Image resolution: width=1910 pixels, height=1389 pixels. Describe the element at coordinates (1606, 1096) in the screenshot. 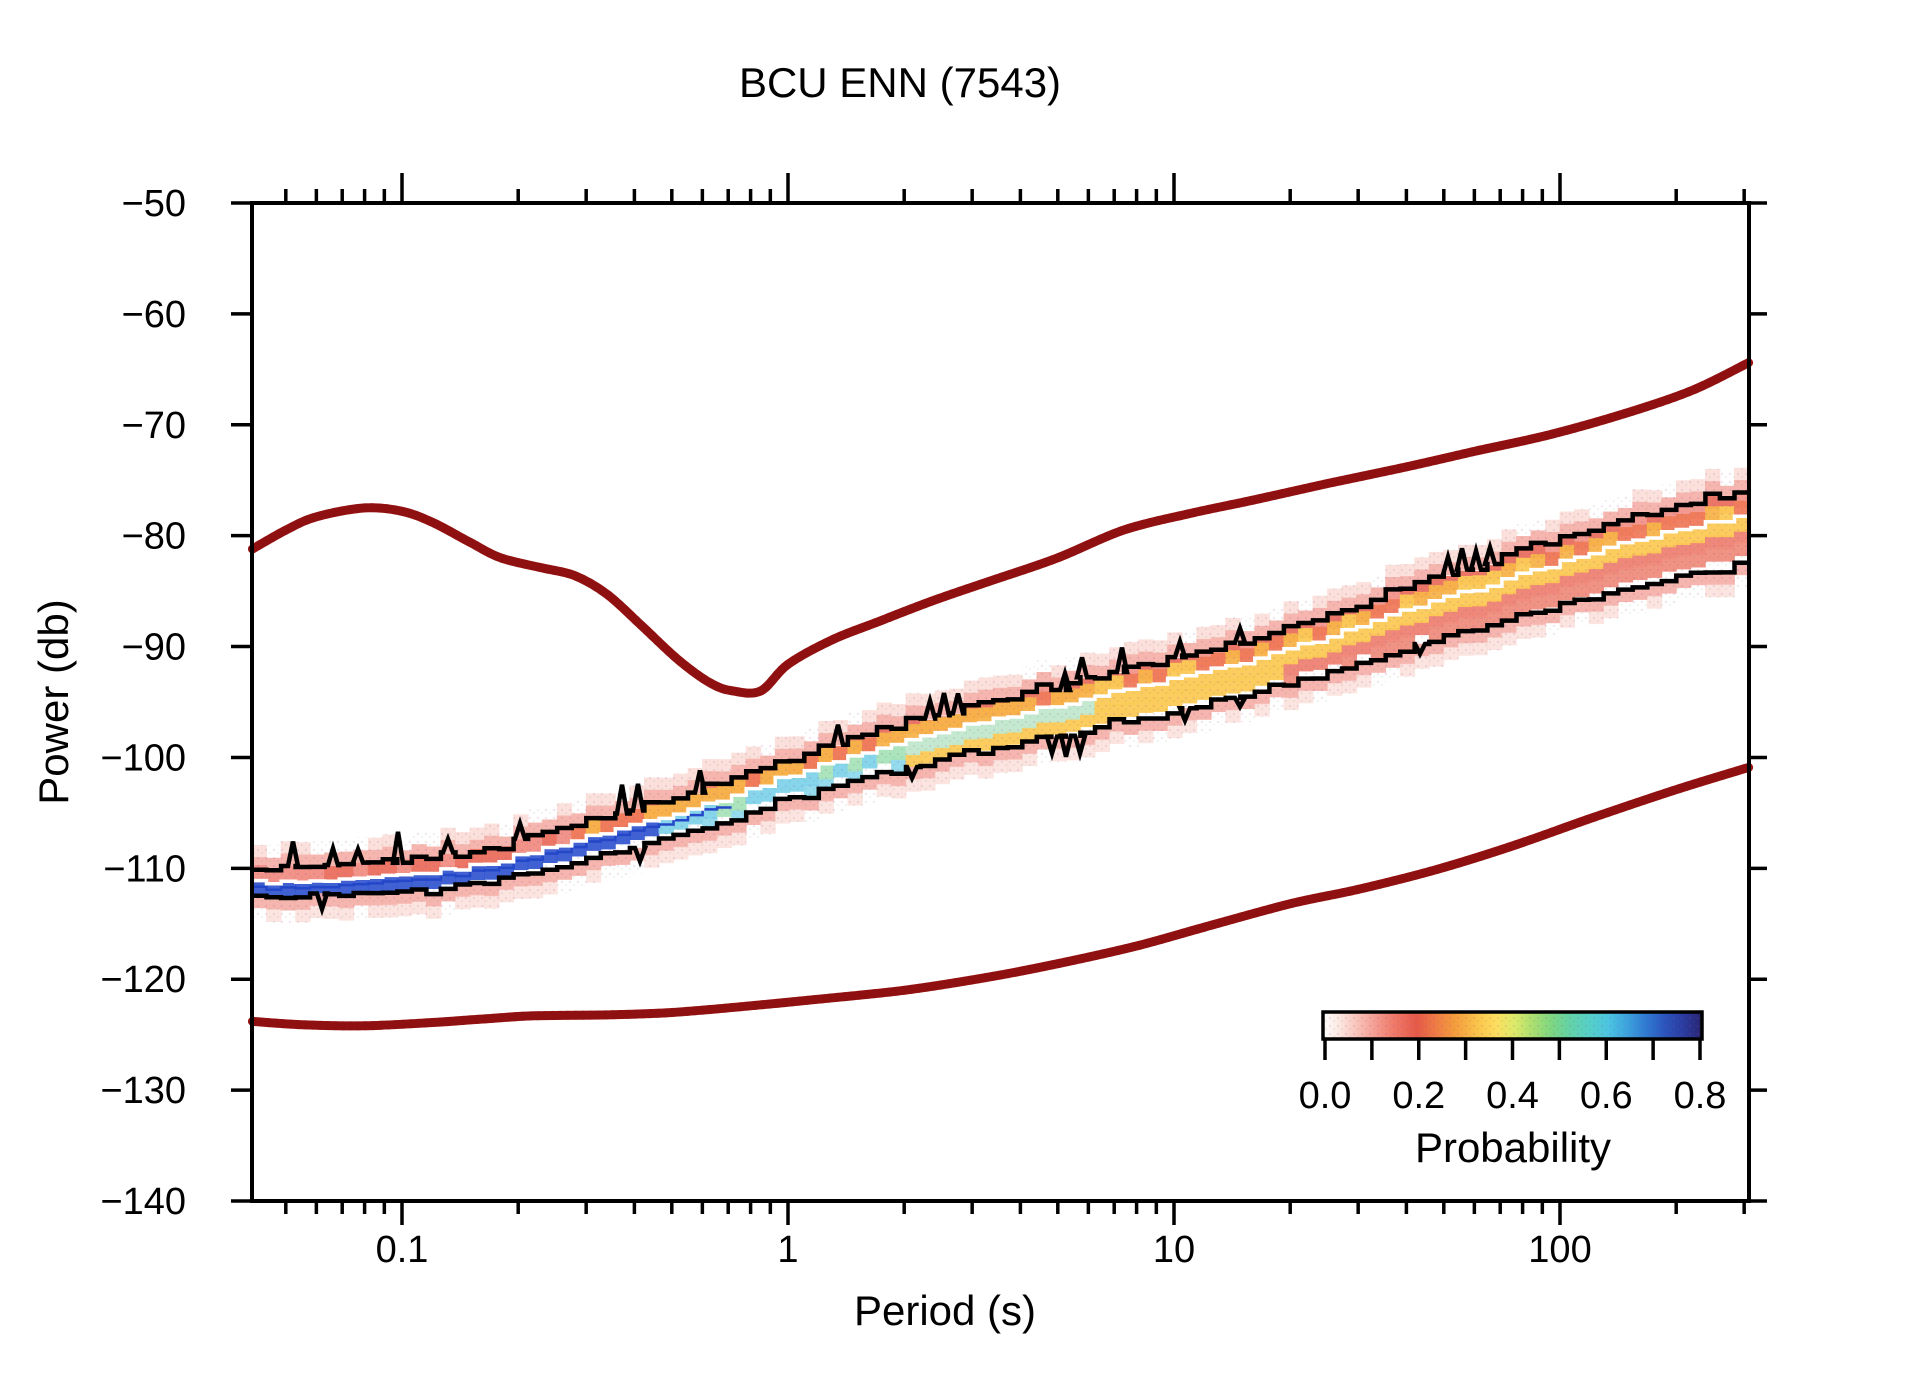

I see `colorbar-tick-label: 0.6` at that location.